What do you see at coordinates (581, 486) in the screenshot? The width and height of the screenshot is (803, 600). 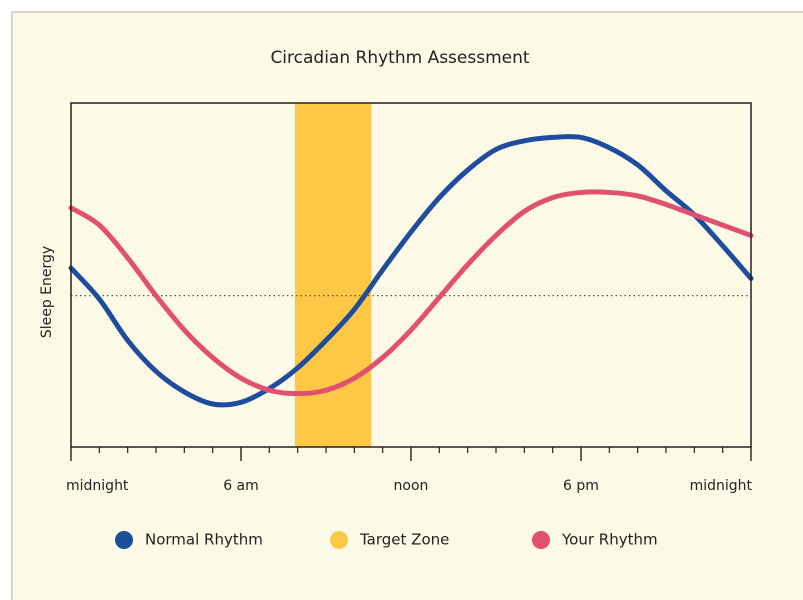 I see `x-tick-label: 6 pm` at bounding box center [581, 486].